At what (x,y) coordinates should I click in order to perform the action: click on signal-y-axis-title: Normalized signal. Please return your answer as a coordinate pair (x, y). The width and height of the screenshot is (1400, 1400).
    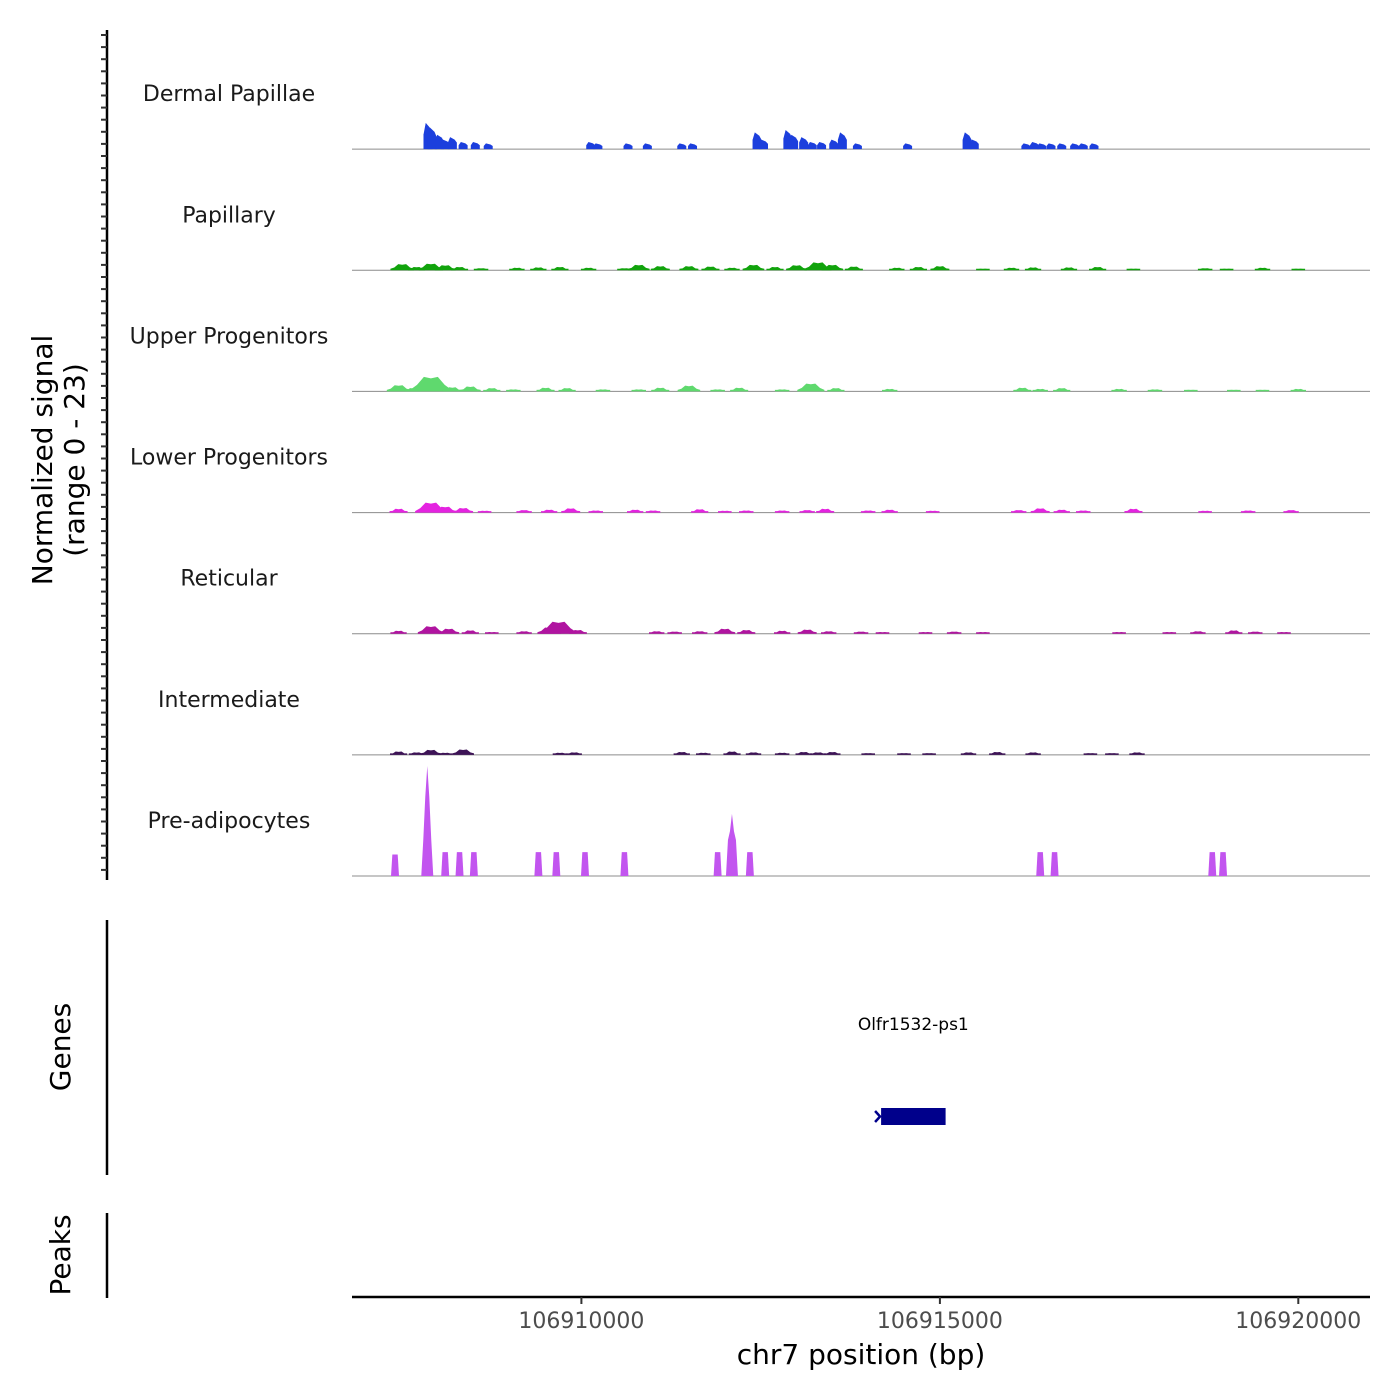
    Looking at the image, I should click on (42, 460).